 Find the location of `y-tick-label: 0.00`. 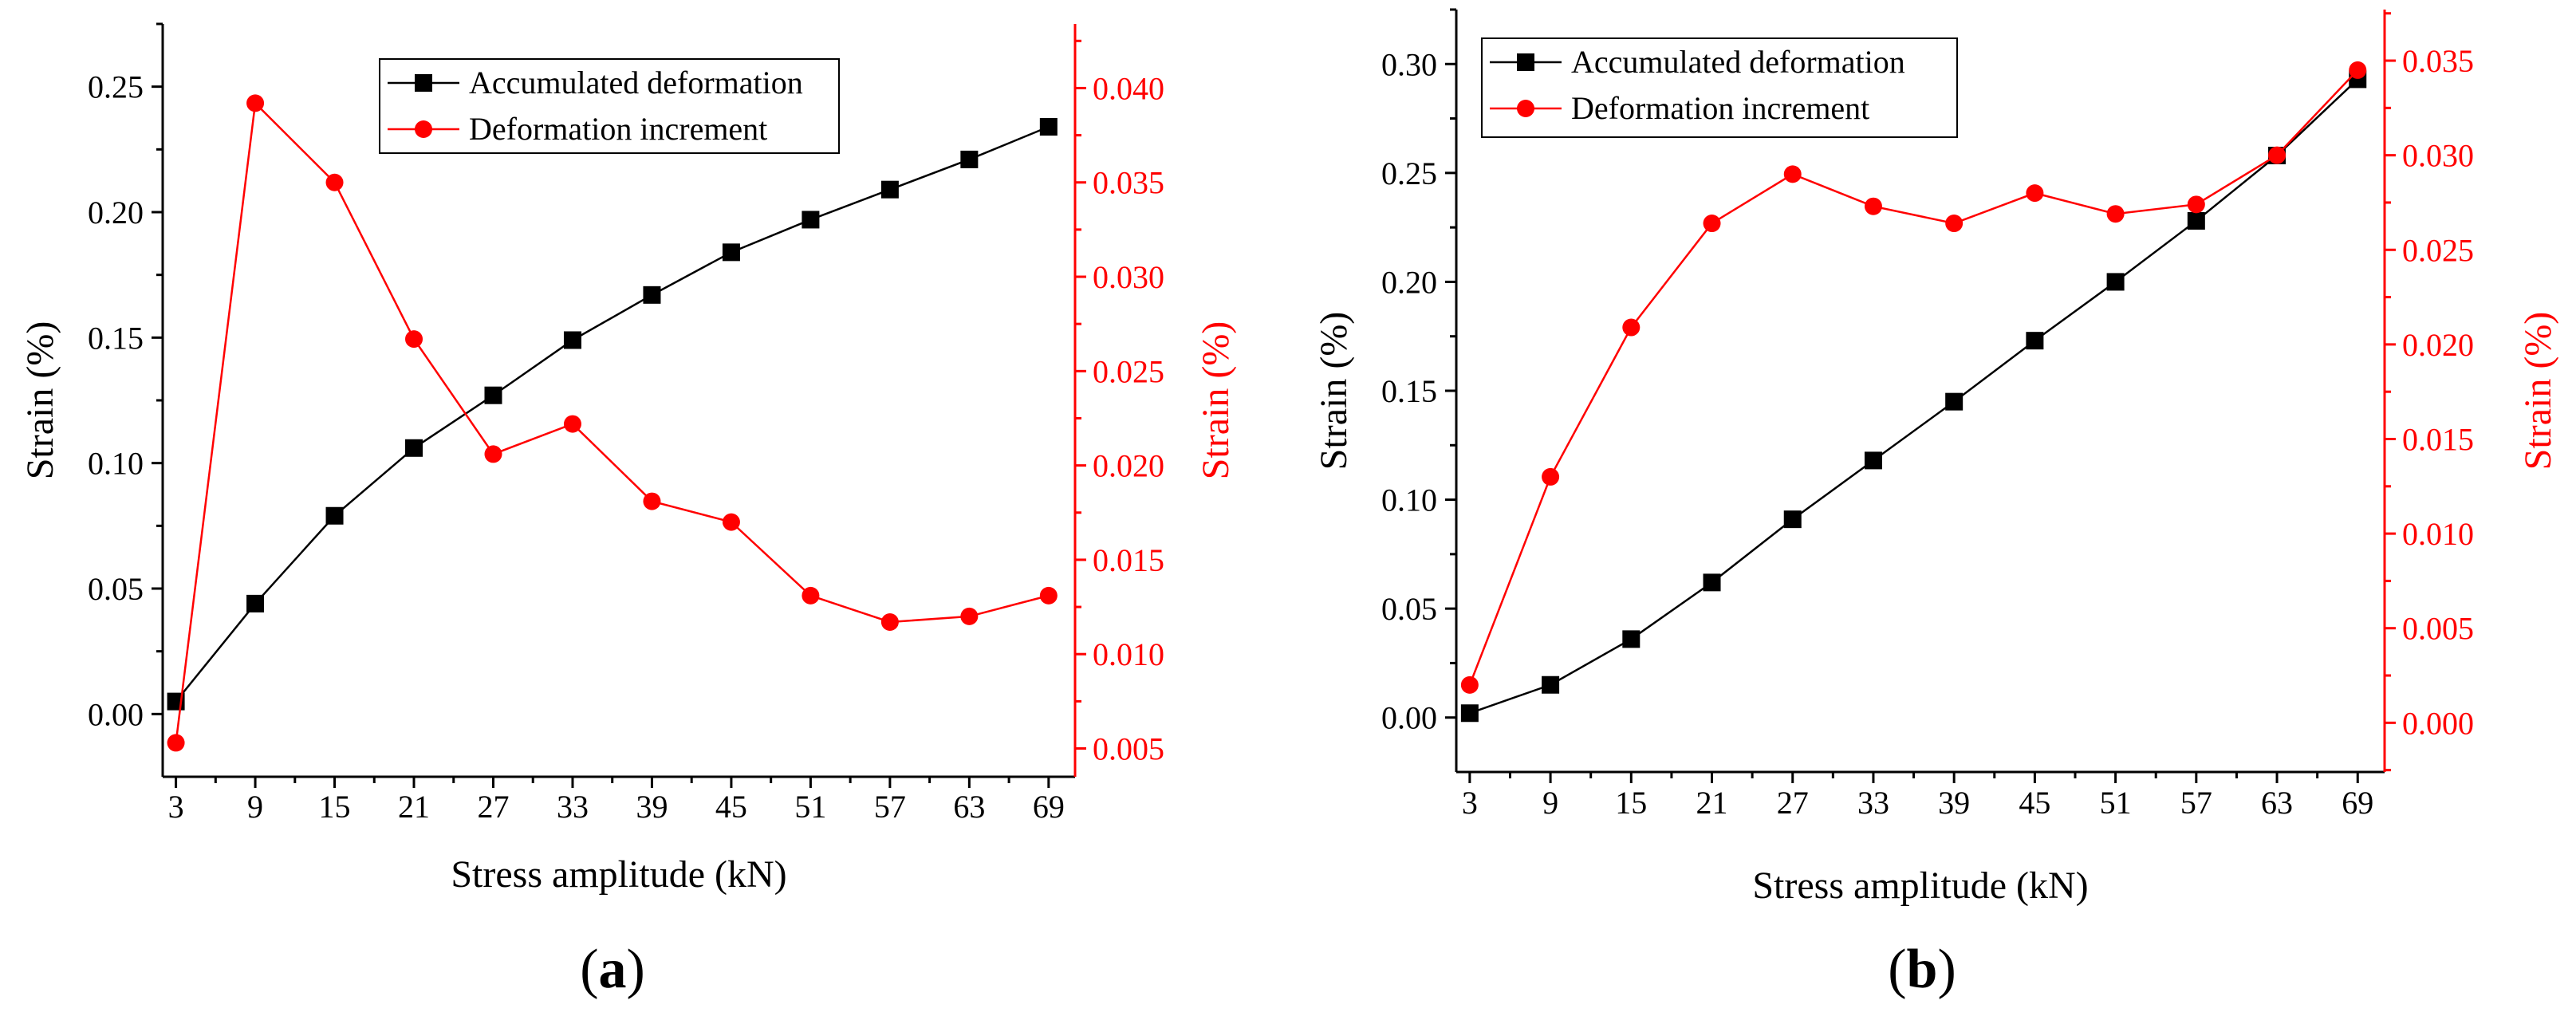

y-tick-label: 0.00 is located at coordinates (1409, 718).